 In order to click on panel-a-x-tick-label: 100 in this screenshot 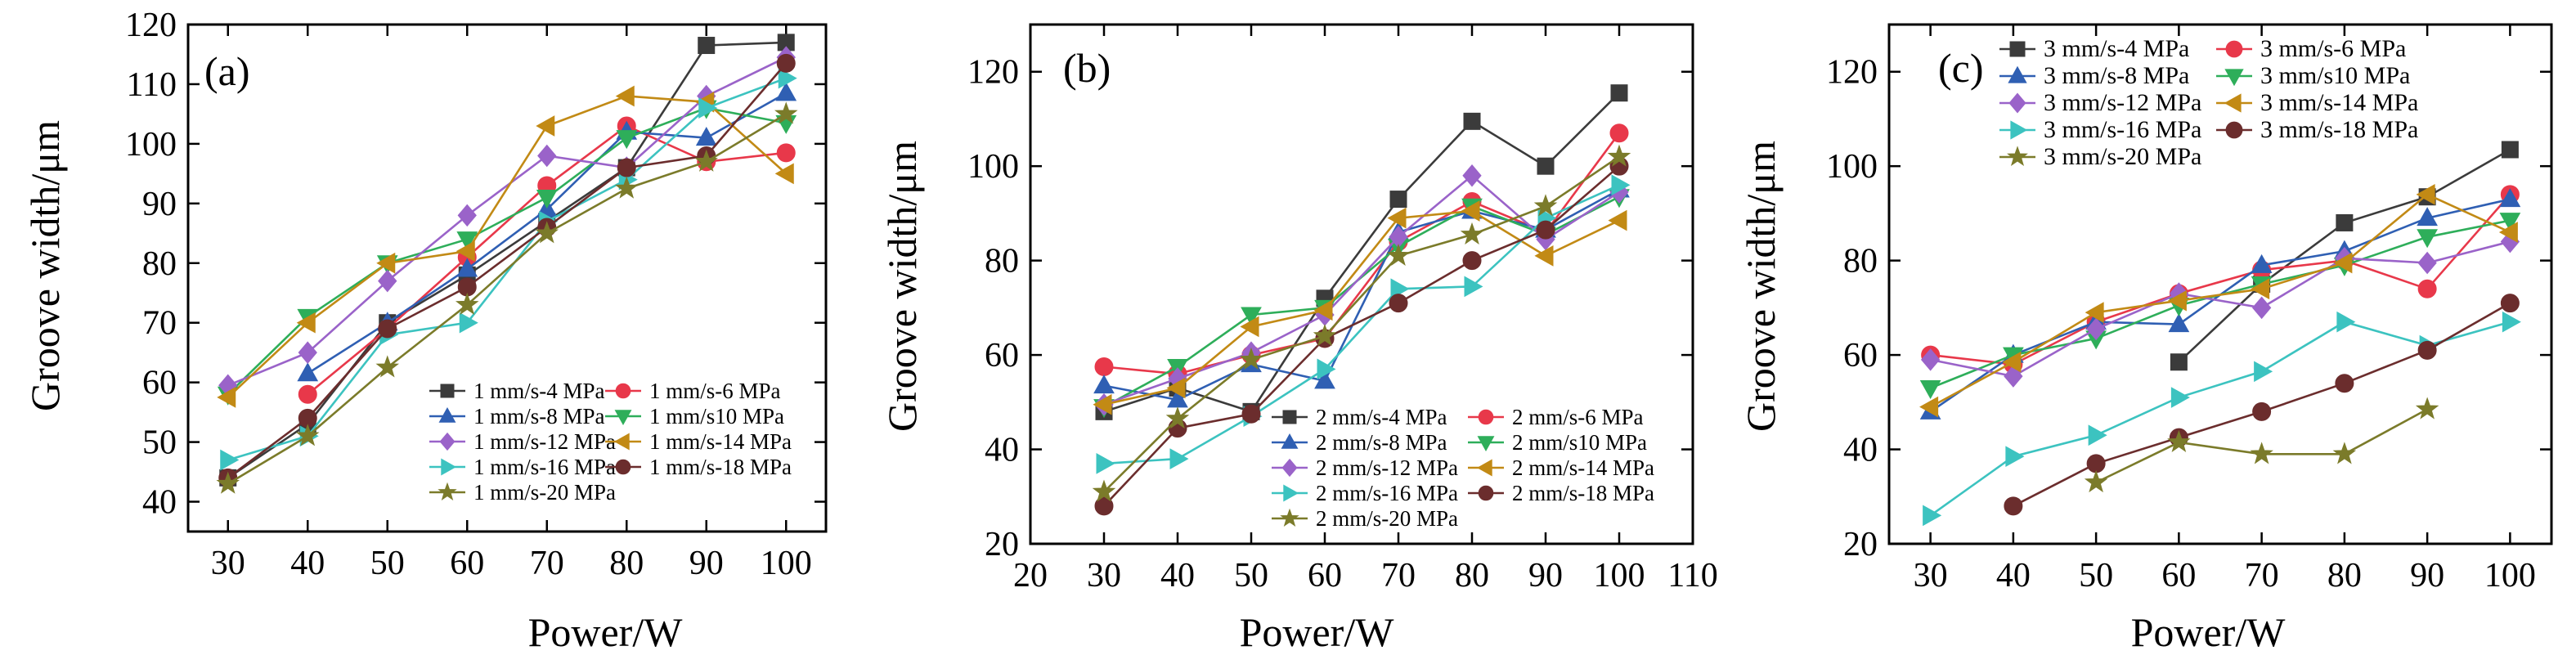, I will do `click(787, 563)`.